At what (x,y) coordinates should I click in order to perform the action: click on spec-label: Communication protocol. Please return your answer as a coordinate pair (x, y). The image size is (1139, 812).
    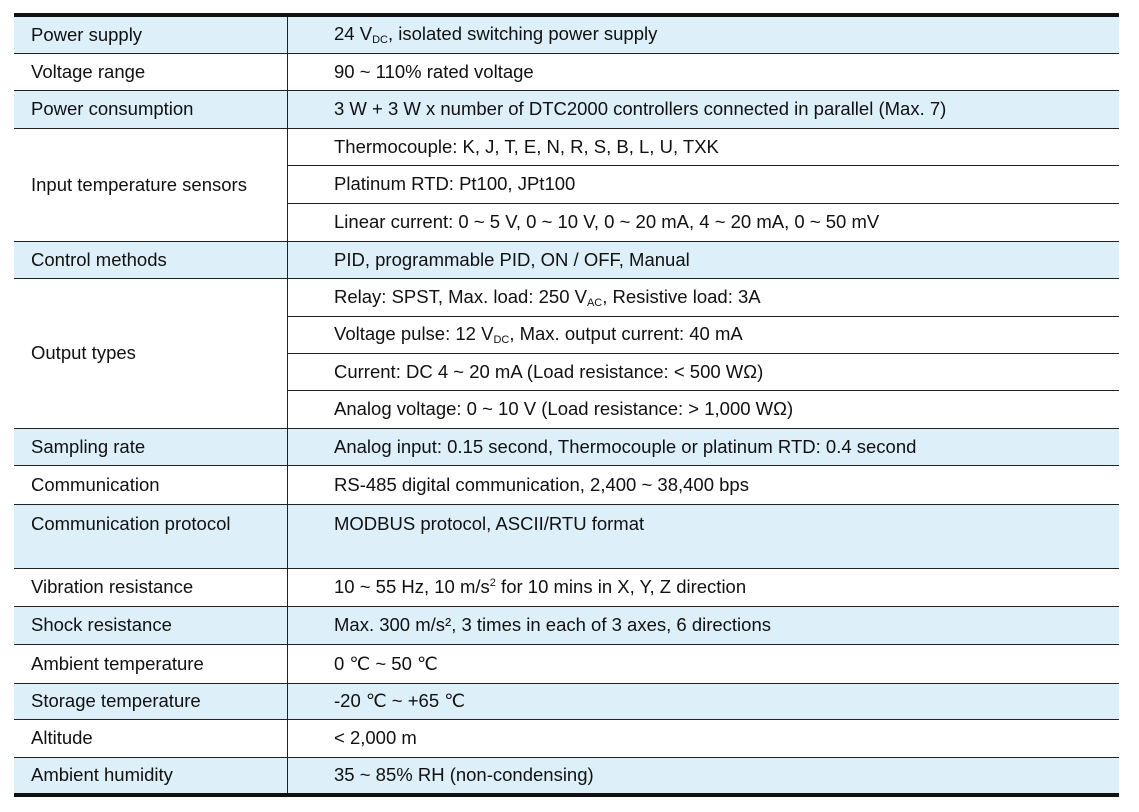
    Looking at the image, I should click on (151, 536).